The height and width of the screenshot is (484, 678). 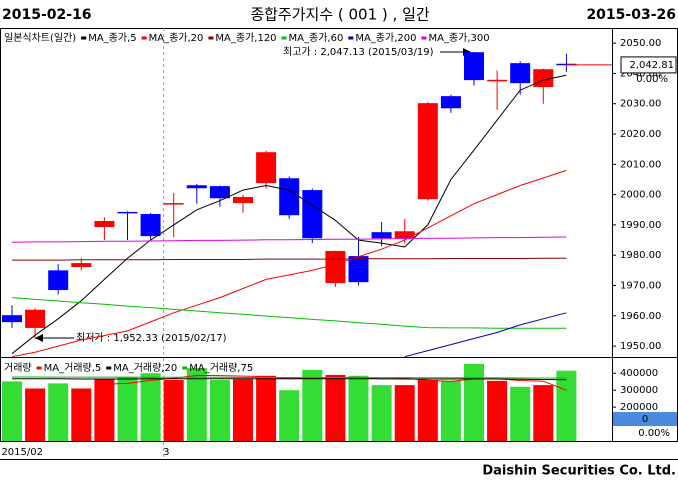 I want to click on y-tick-label: 200000, so click(x=639, y=407).